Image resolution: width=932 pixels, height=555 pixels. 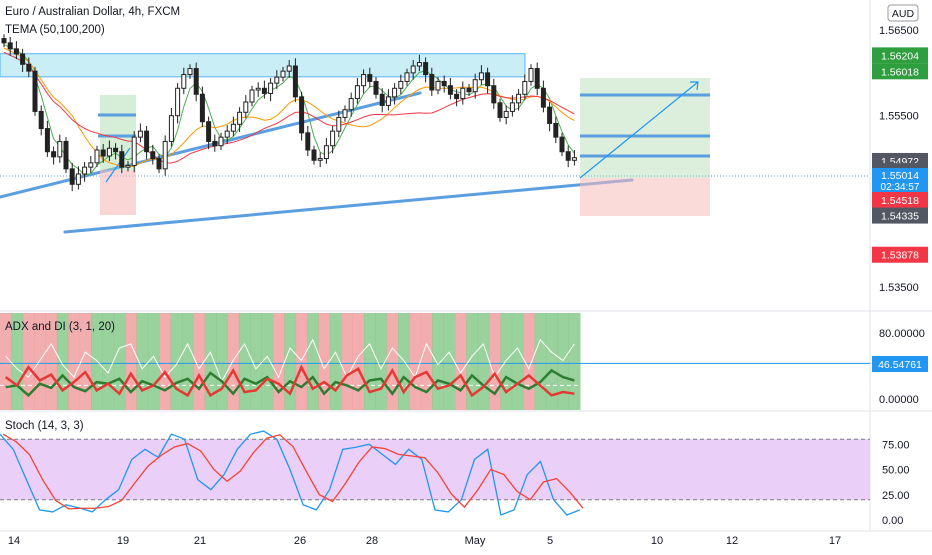 What do you see at coordinates (657, 541) in the screenshot?
I see `time-tick: 10` at bounding box center [657, 541].